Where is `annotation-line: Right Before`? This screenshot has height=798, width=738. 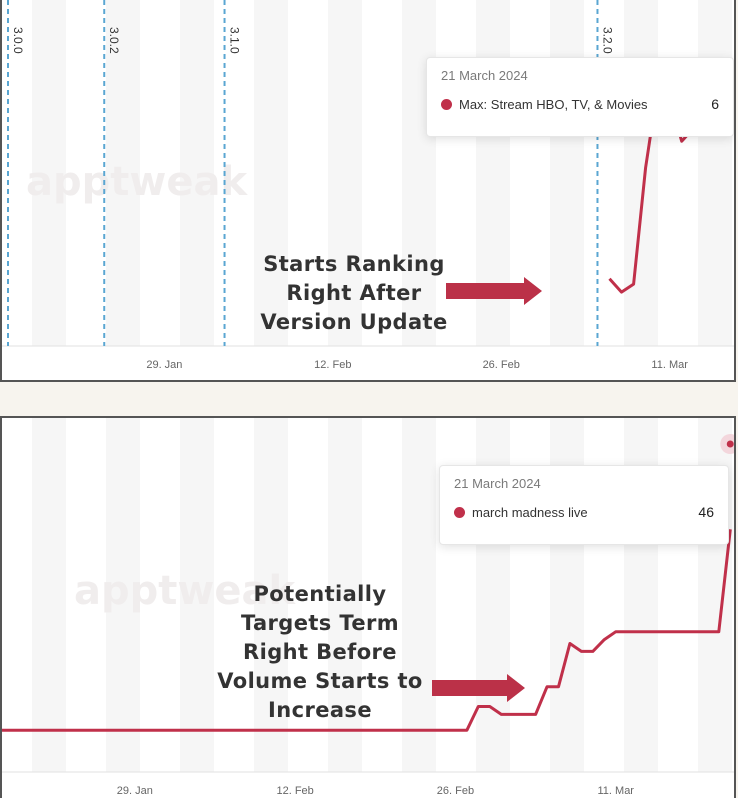
annotation-line: Right Before is located at coordinates (320, 652).